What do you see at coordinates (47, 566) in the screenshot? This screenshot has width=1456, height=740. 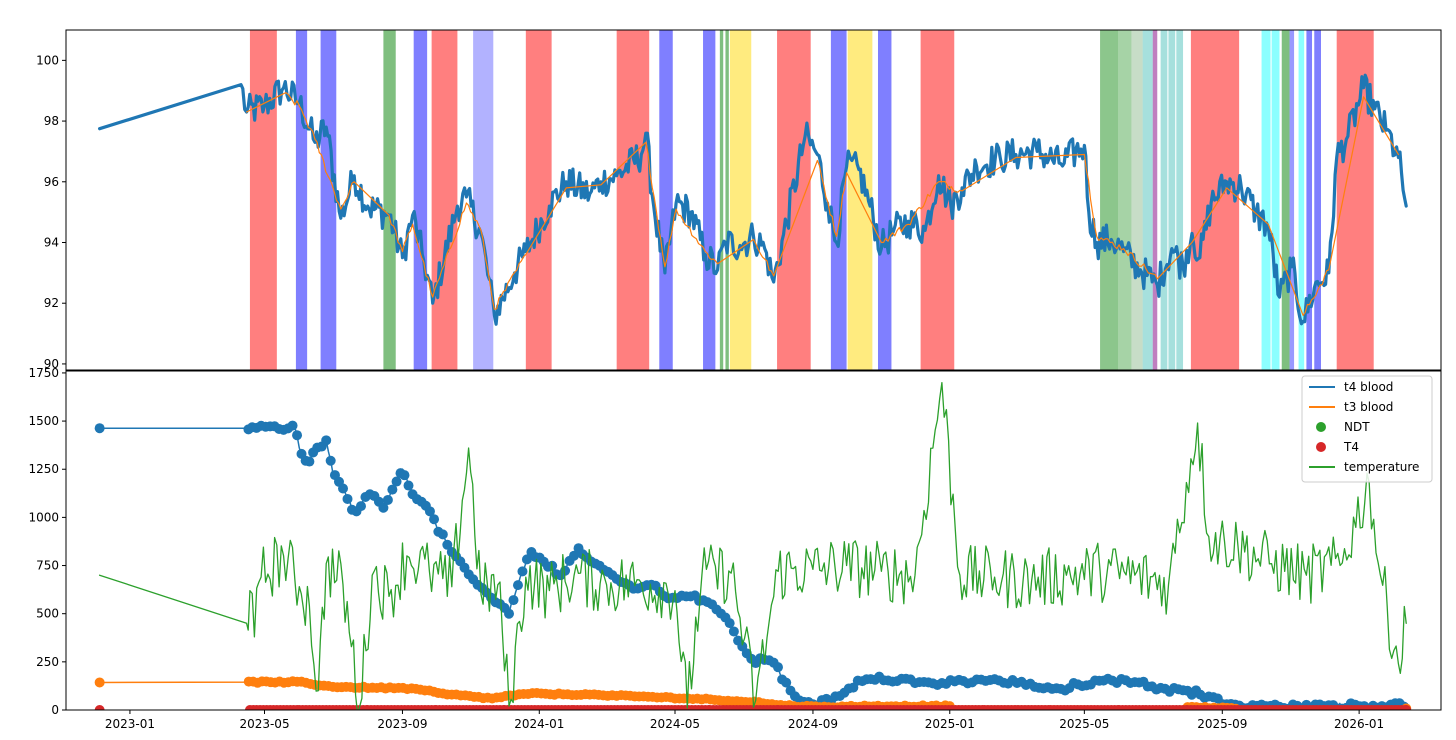 I see `y-tick-label: 750` at bounding box center [47, 566].